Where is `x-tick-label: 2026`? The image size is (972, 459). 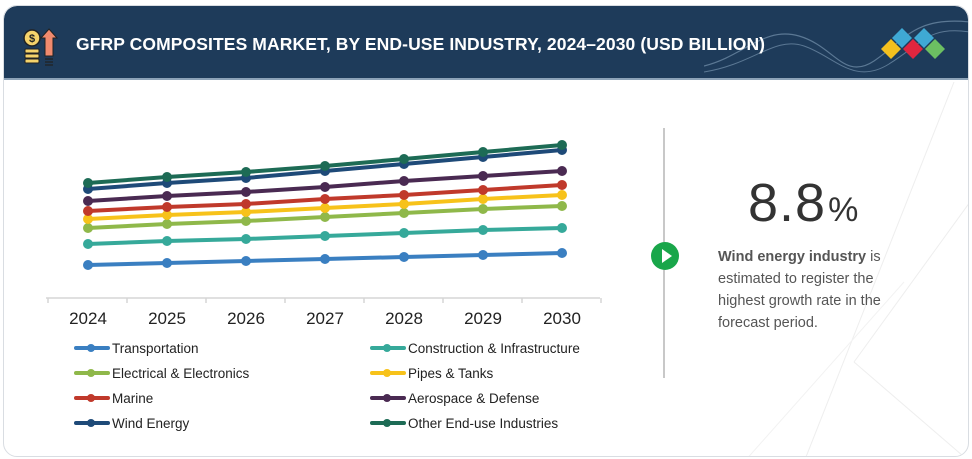 x-tick-label: 2026 is located at coordinates (246, 318).